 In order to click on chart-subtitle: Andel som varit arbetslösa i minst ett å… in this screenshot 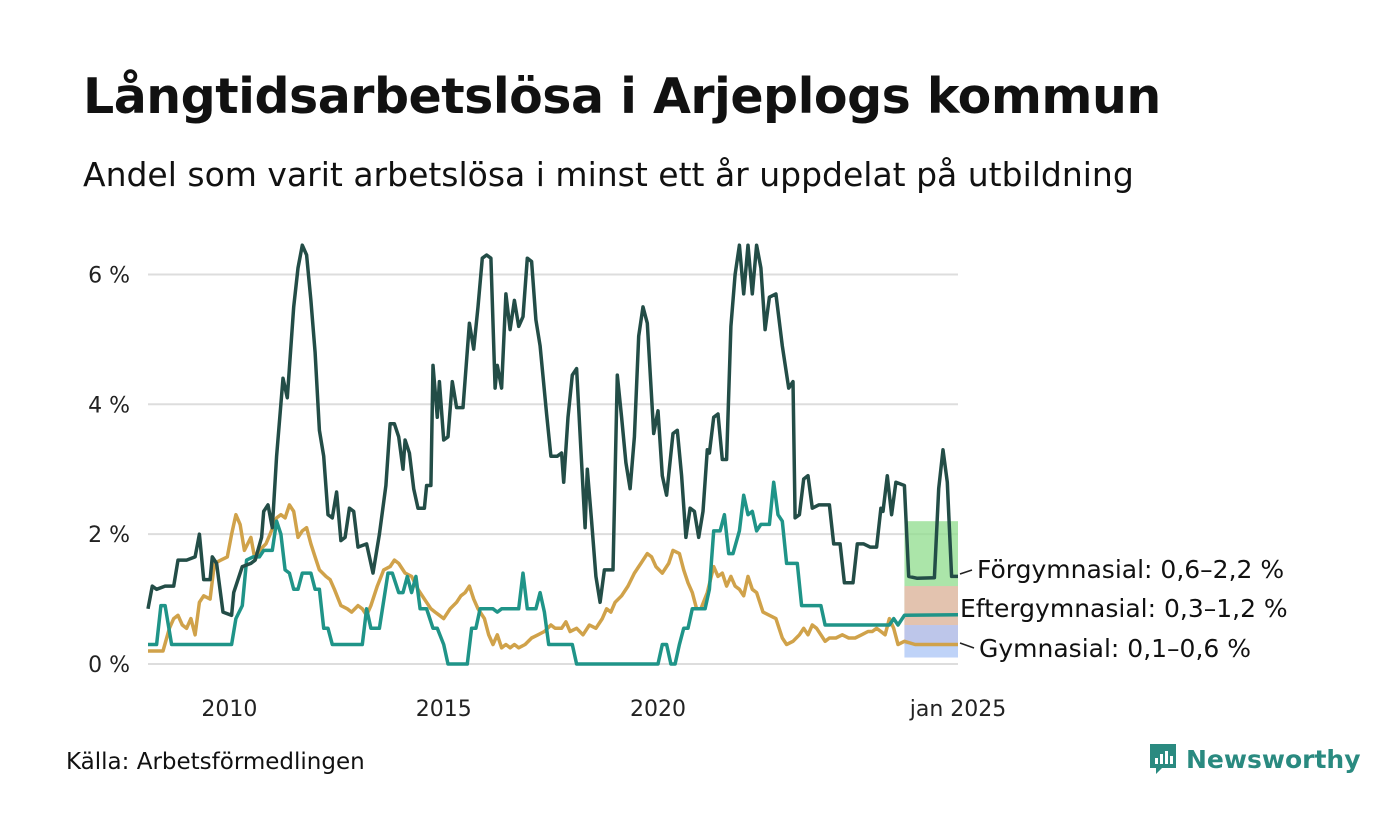, I will do `click(608, 174)`.